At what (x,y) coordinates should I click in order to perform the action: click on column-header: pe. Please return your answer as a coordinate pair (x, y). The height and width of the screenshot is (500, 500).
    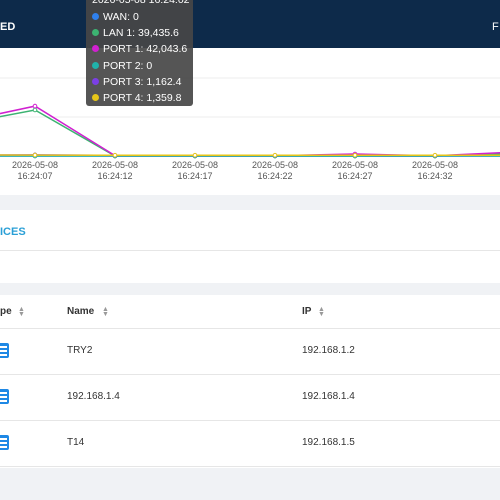
    Looking at the image, I should click on (6, 311).